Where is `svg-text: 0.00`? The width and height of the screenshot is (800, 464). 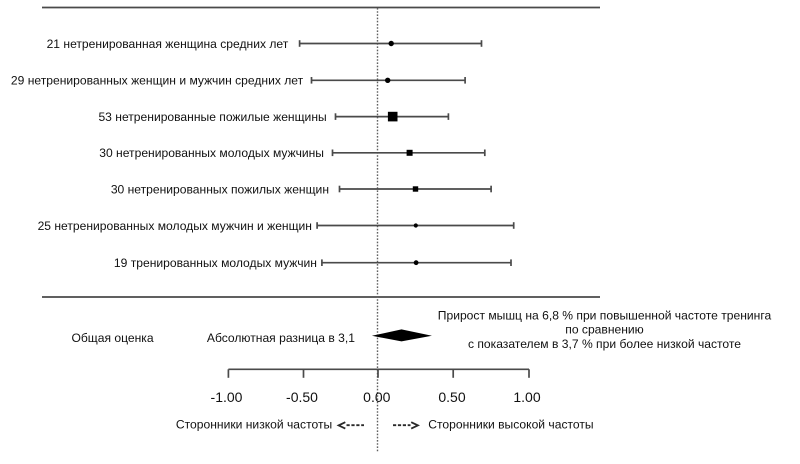 svg-text: 0.00 is located at coordinates (376, 397).